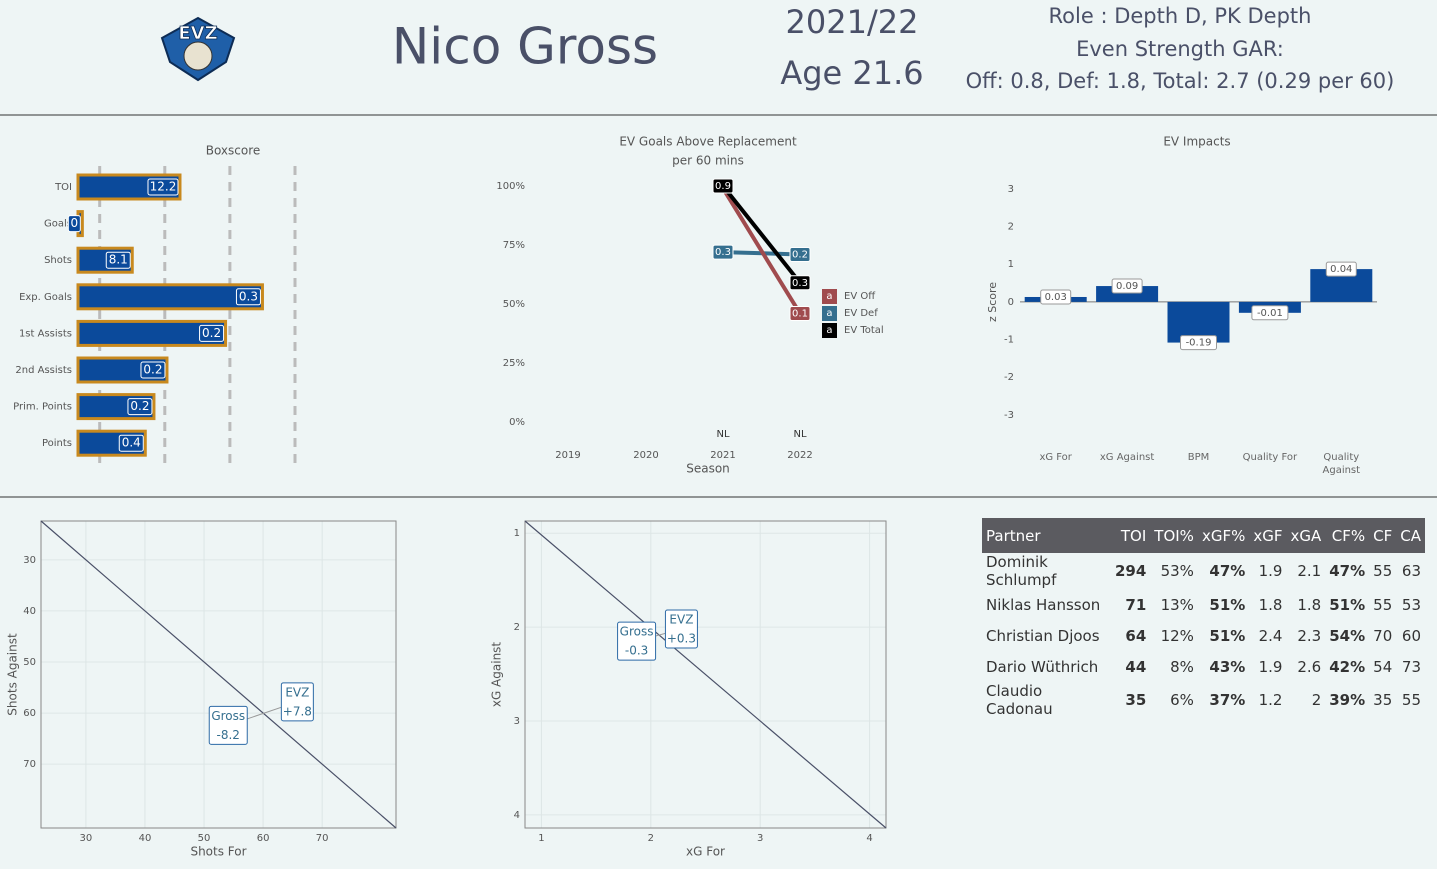 This screenshot has width=1437, height=869. Describe the element at coordinates (651, 838) in the screenshot. I see `x-tick-label: 2` at that location.